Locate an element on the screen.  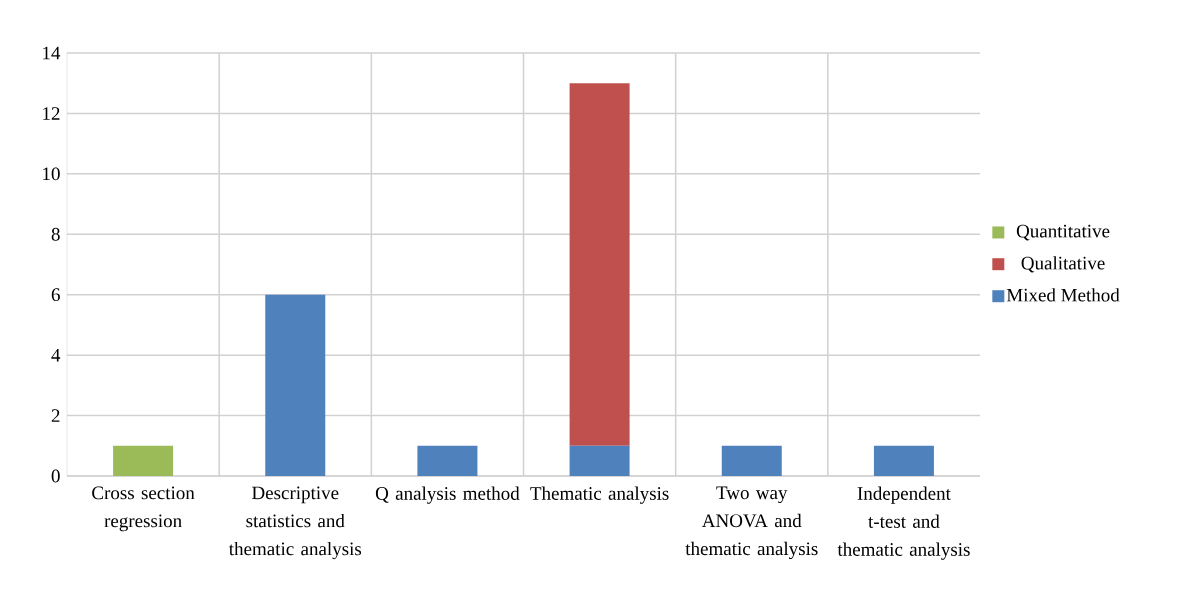
x-tick-label: Cross section regression is located at coordinates (143, 509).